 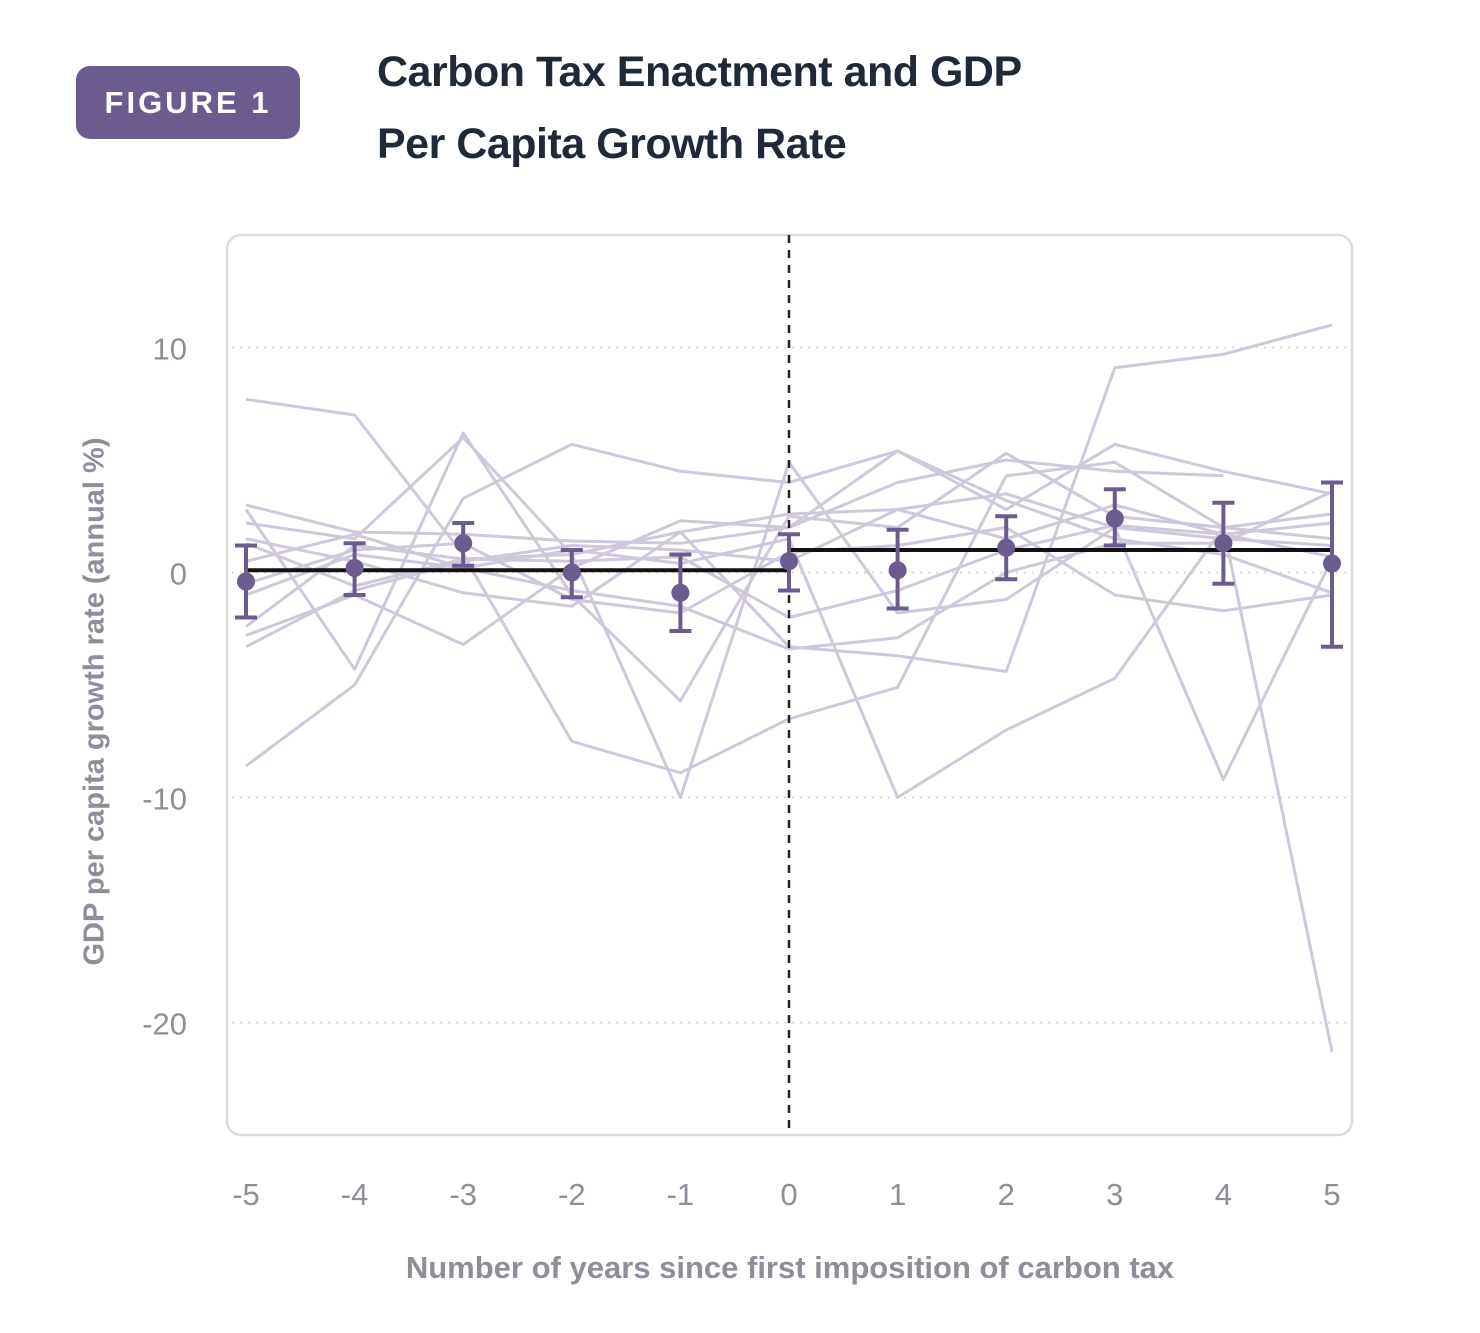 I want to click on x-tick-label: 2, so click(x=1006, y=1194).